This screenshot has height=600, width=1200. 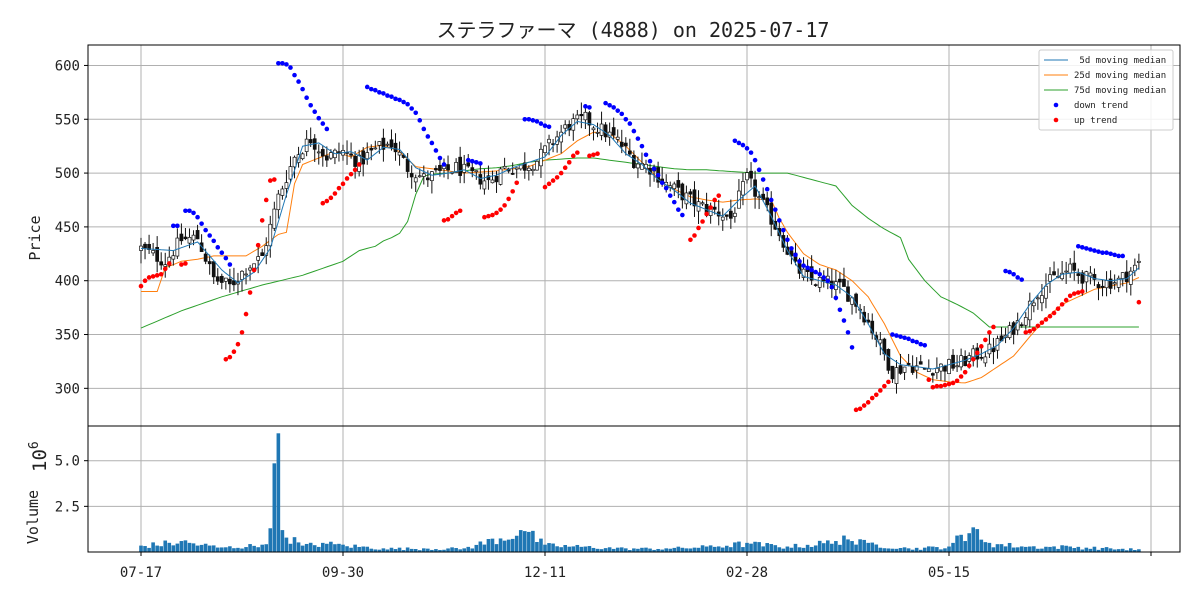 I want to click on legend-label-ma75: 75d moving median, so click(x=1120, y=91).